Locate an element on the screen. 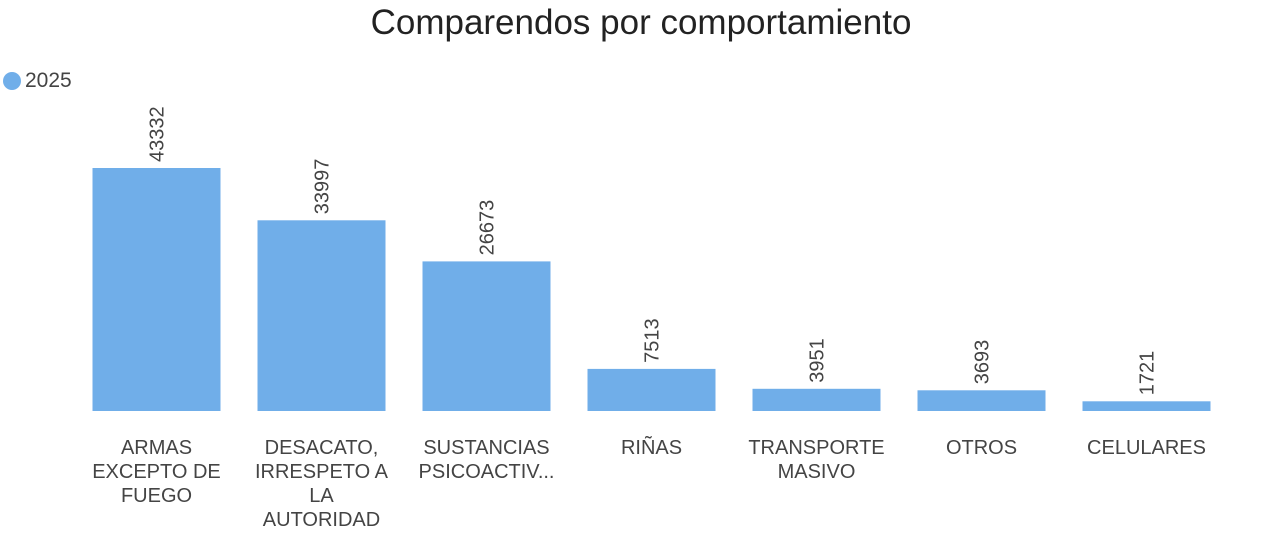 The width and height of the screenshot is (1280, 545). legend: 2025 is located at coordinates (37, 80).